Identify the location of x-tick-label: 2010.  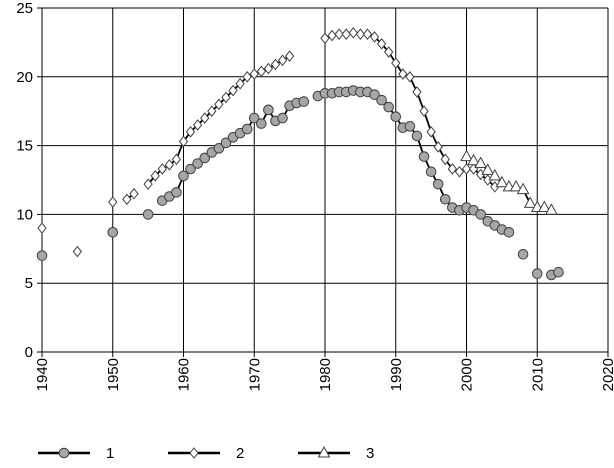
(537, 374).